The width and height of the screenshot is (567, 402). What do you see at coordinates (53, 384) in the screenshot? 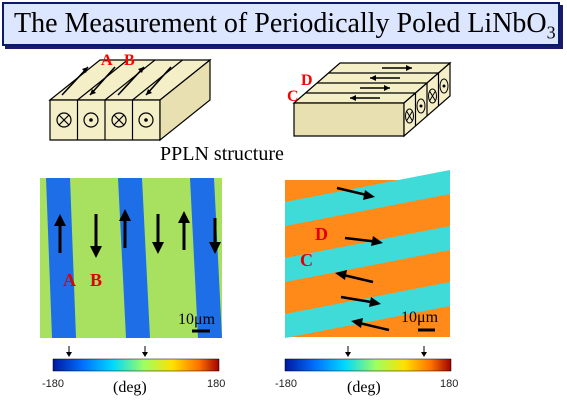
I see `left-colorbar-min: -180` at bounding box center [53, 384].